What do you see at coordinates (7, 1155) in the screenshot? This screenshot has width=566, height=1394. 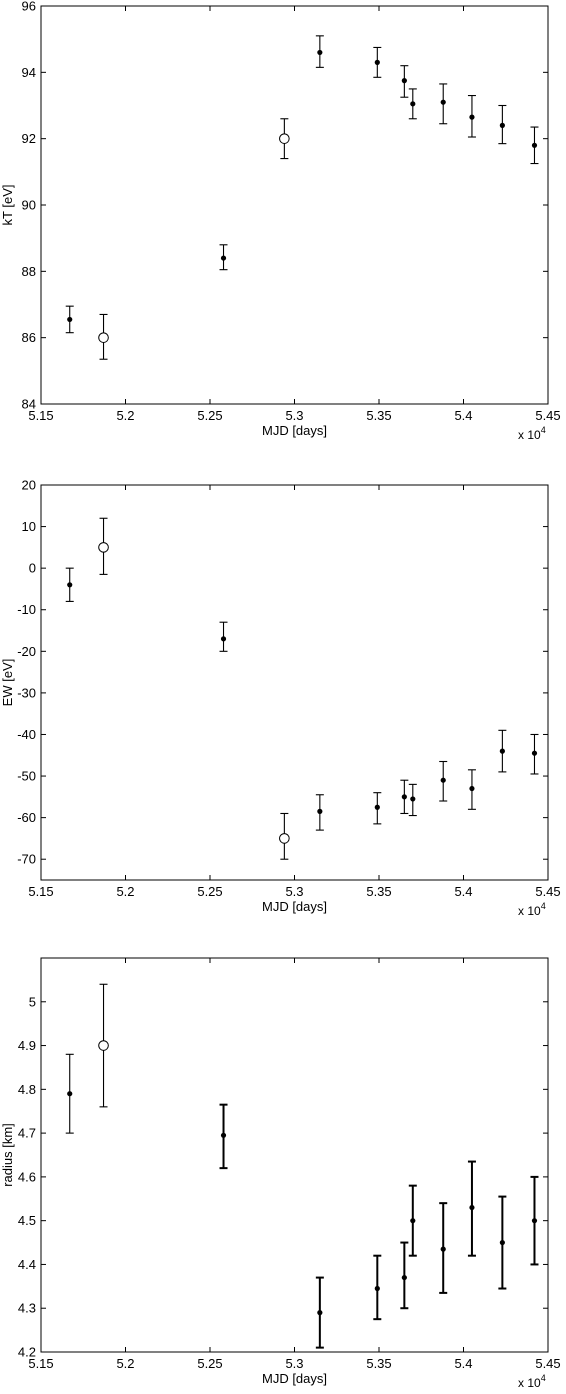 I see `y-axis-label: radius [km]` at bounding box center [7, 1155].